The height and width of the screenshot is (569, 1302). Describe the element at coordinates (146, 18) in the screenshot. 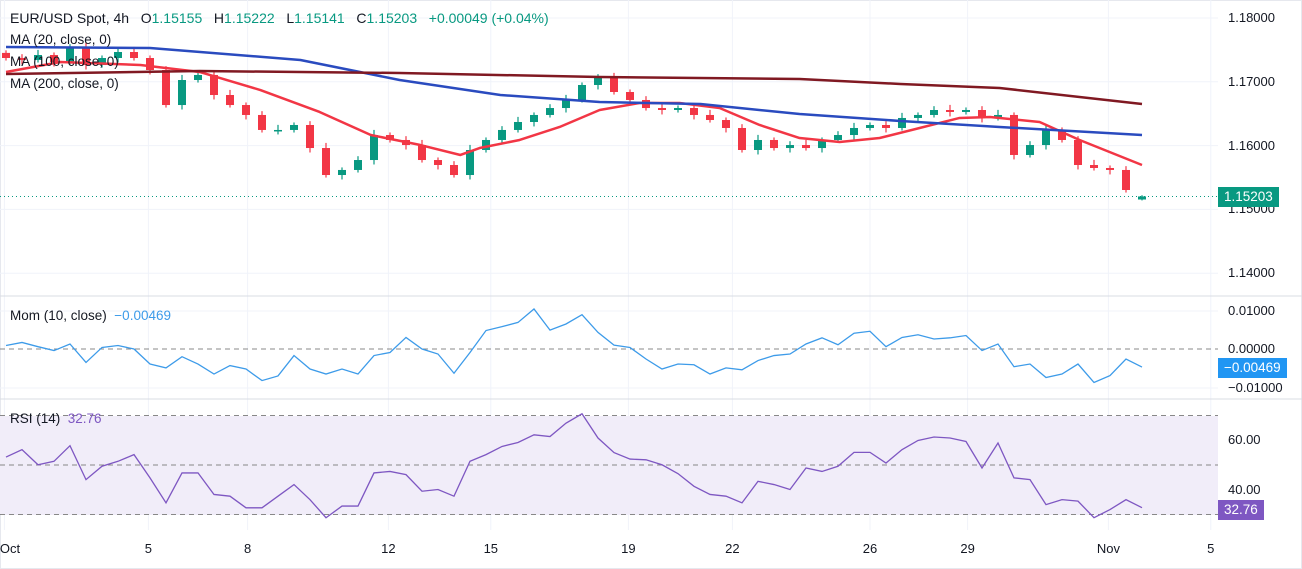

I see `open-label: O` at that location.